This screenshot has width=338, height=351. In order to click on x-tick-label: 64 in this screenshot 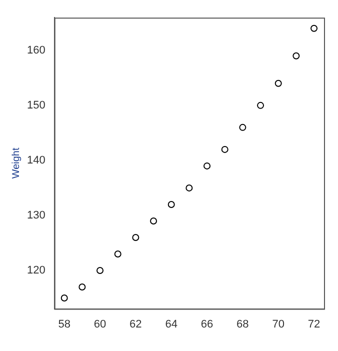, I will do `click(171, 324)`.